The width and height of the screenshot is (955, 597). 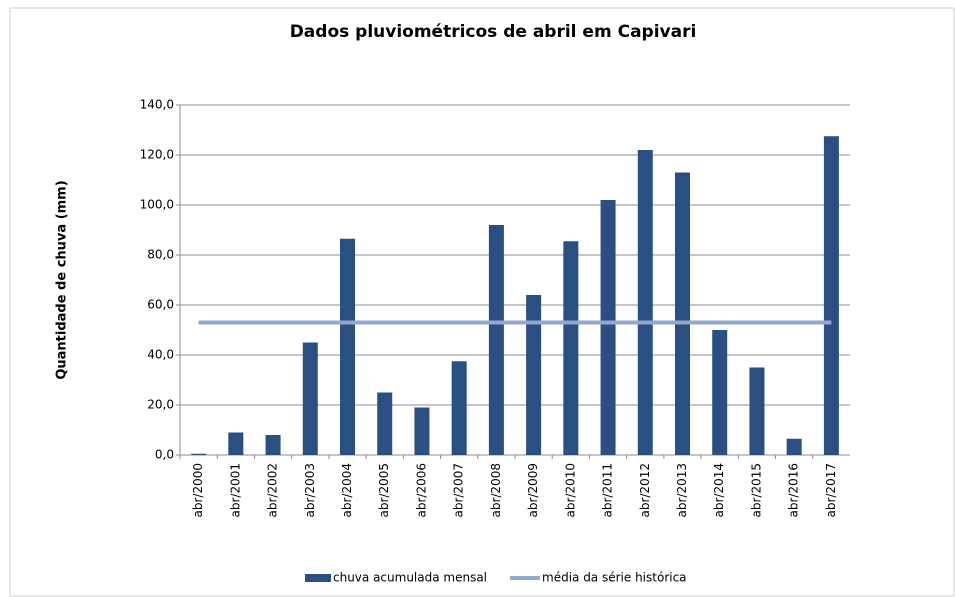 I want to click on y-axis-label: Quantidade de chuva (mm), so click(x=62, y=279).